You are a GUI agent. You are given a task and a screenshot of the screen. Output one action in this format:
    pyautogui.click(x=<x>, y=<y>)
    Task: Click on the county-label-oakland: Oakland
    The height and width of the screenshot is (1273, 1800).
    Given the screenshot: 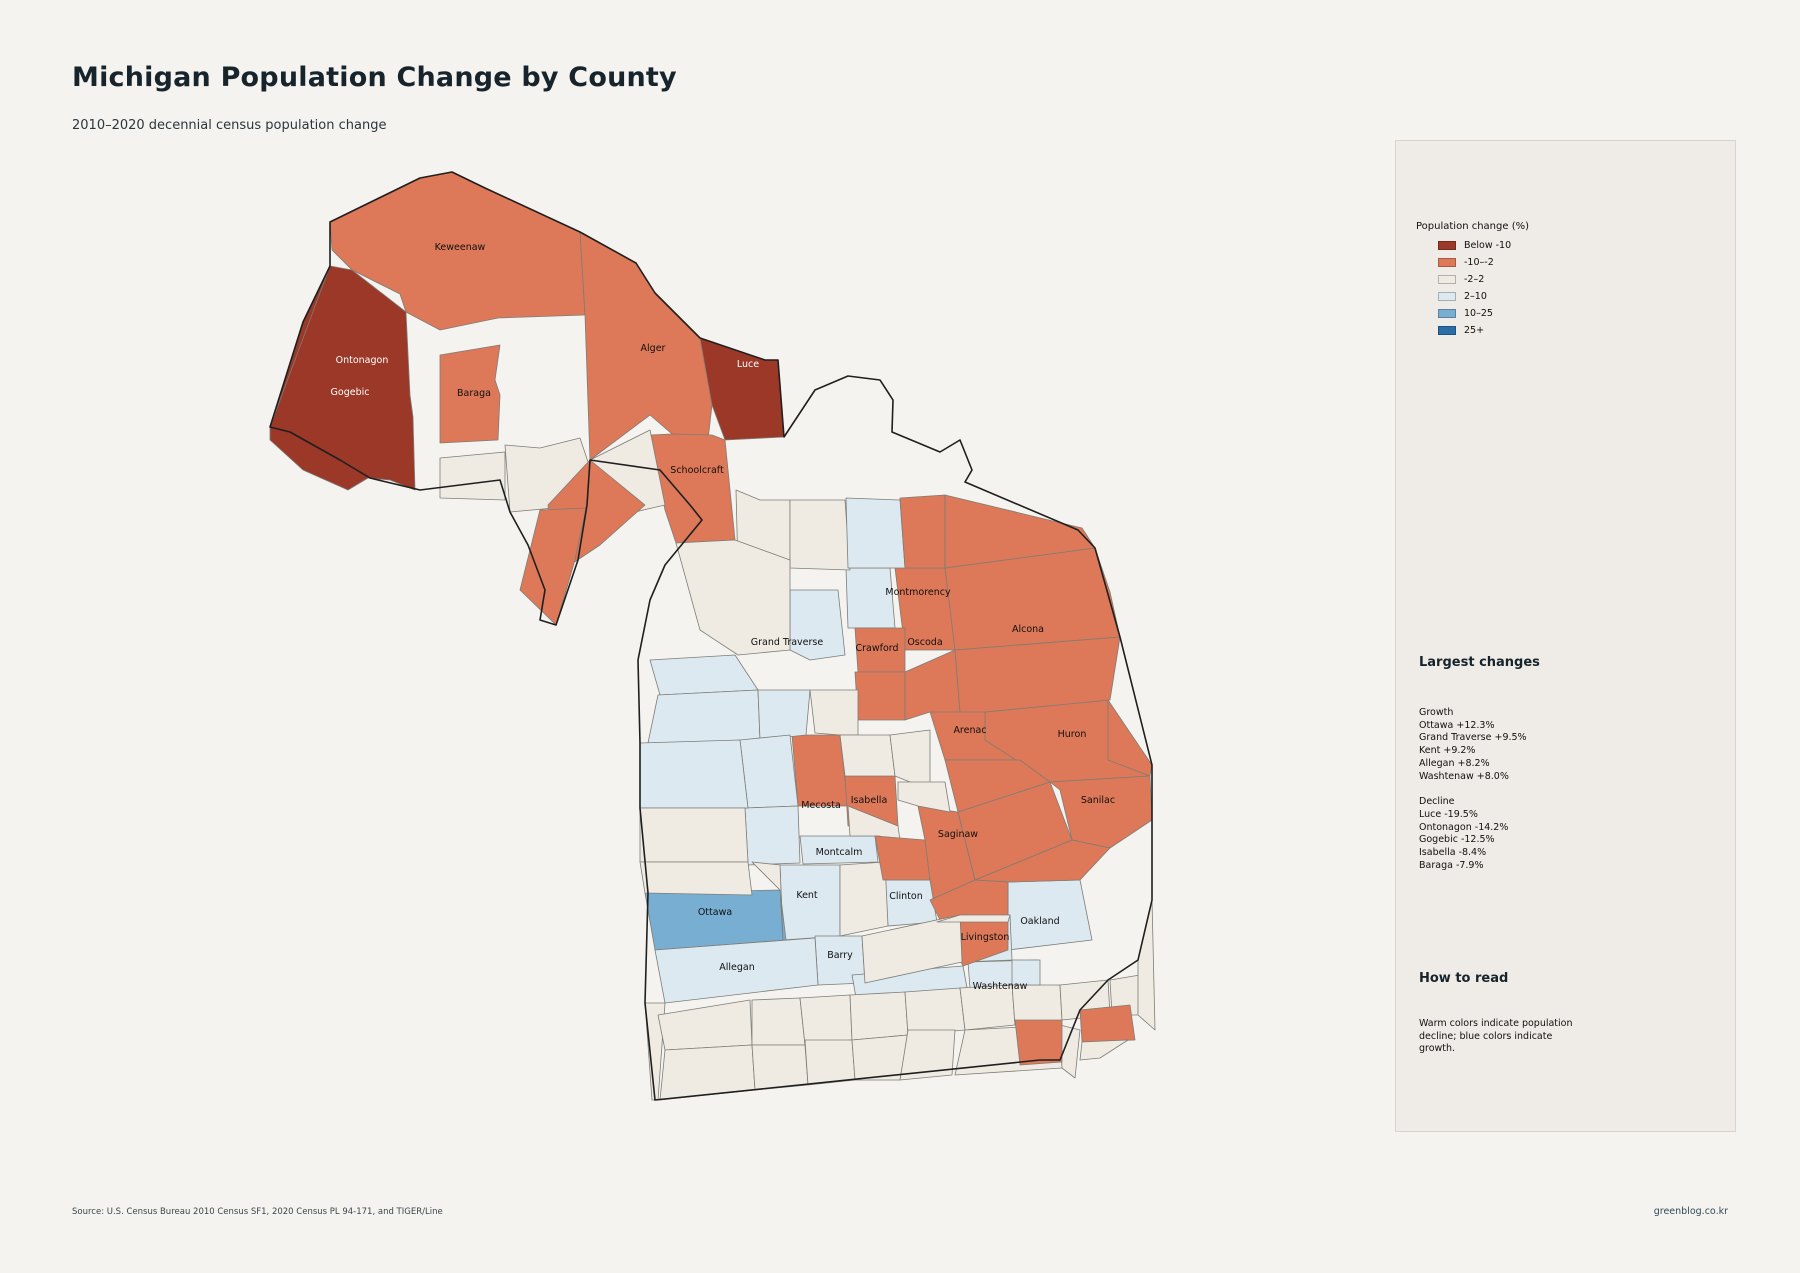 What is the action you would take?
    pyautogui.click(x=1039, y=921)
    